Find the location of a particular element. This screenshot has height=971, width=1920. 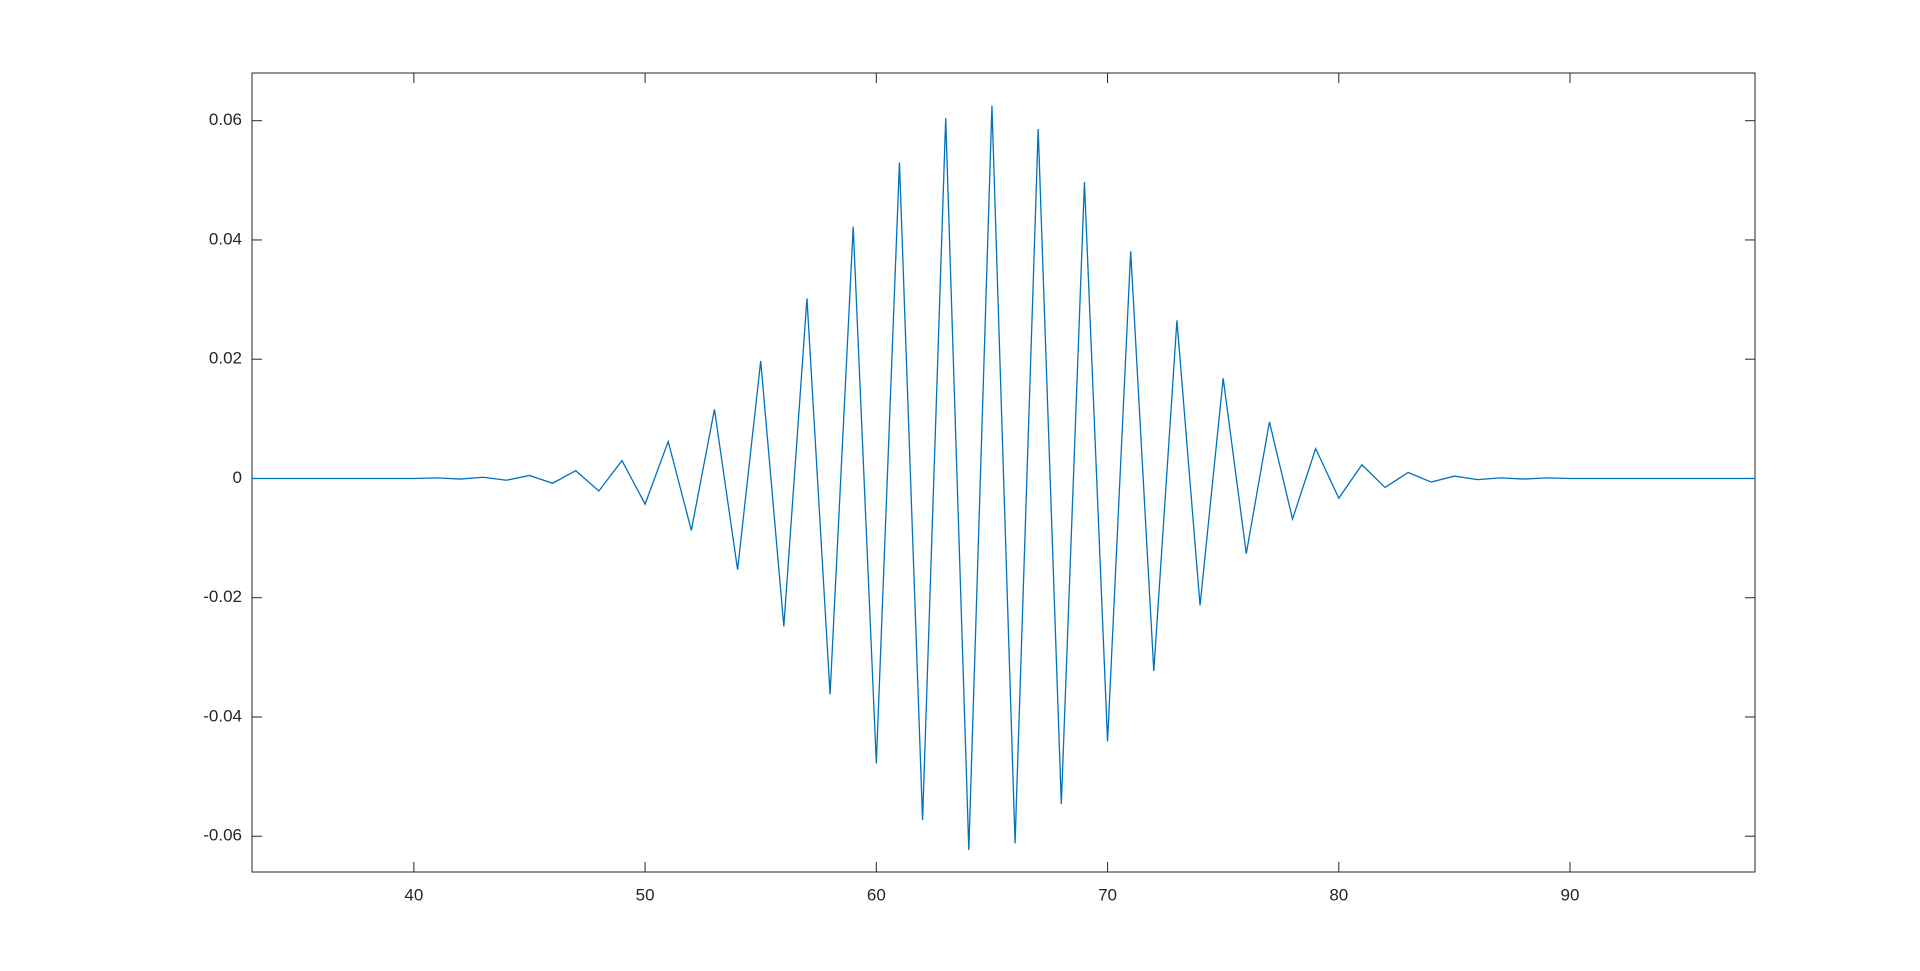

y-tick-label: 0.06 is located at coordinates (225, 119).